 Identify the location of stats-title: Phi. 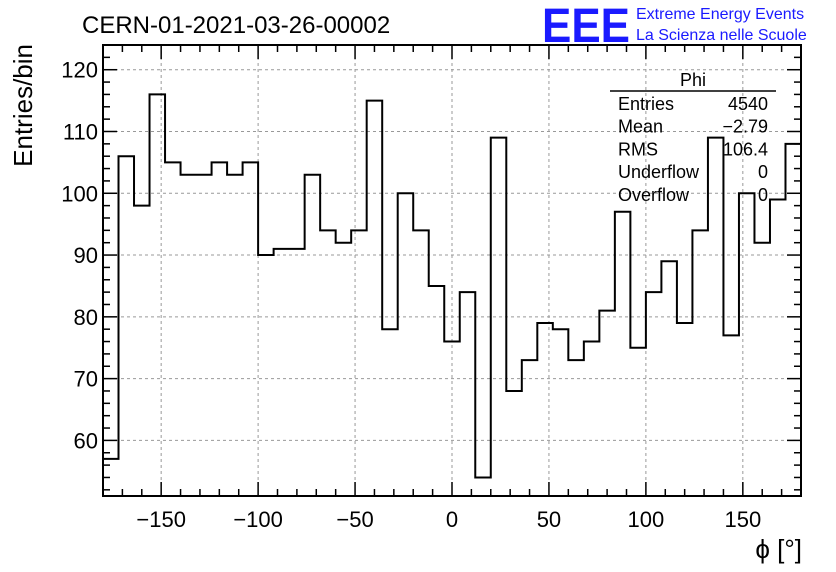
(693, 80).